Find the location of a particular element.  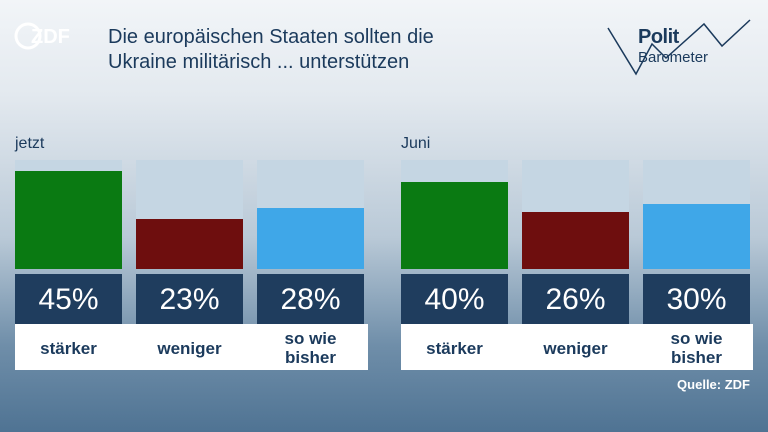

bar-jetzt-weniger is located at coordinates (189, 244).